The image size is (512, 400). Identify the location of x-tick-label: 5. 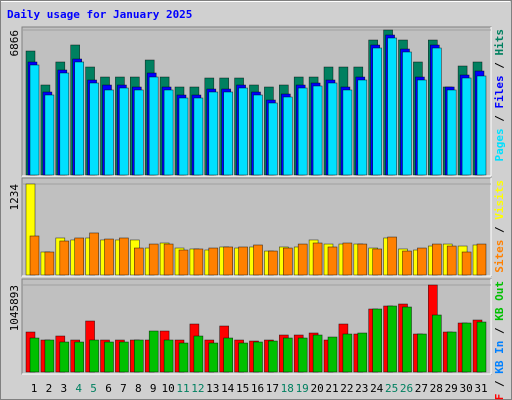
(93, 388).